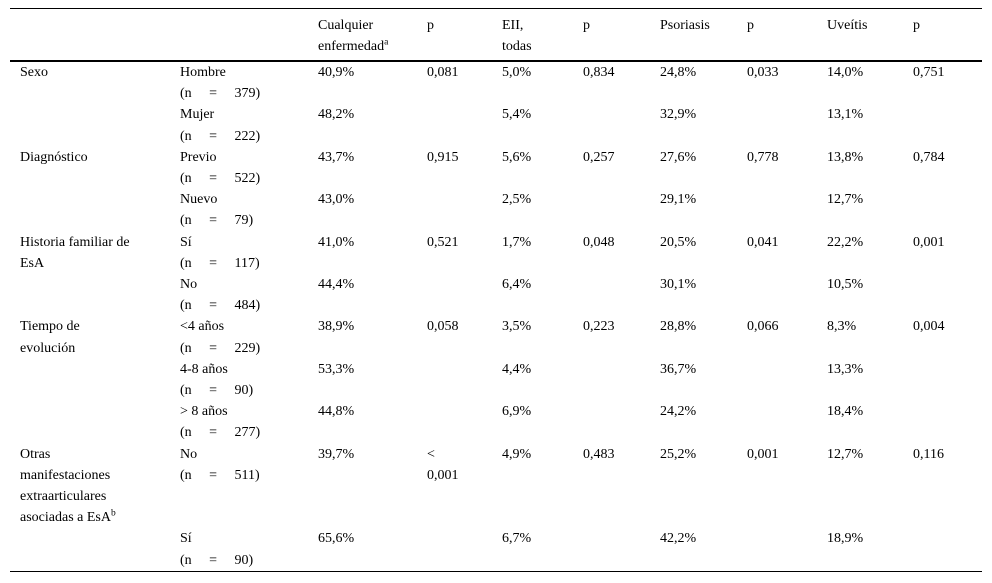 This screenshot has width=992, height=583. Describe the element at coordinates (845, 72) in the screenshot. I see `value-cell: 14,0%` at that location.